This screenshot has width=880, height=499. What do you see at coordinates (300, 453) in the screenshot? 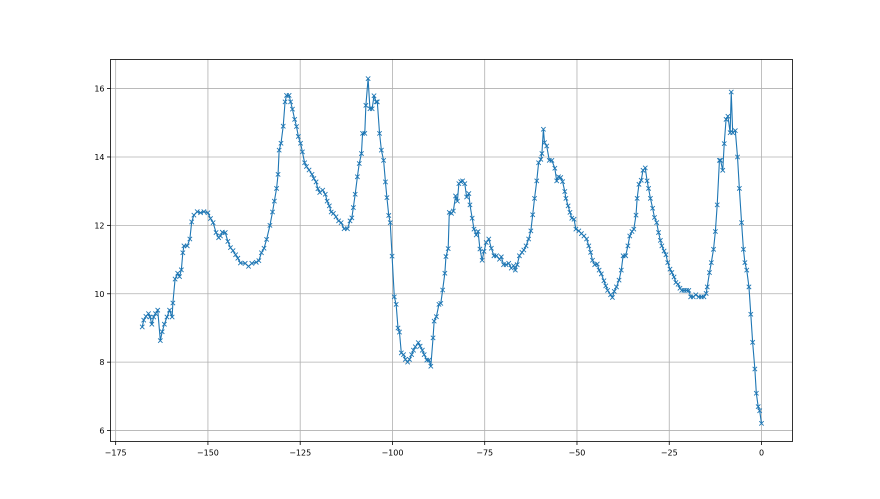
I see `x-tick-label: −125` at bounding box center [300, 453].